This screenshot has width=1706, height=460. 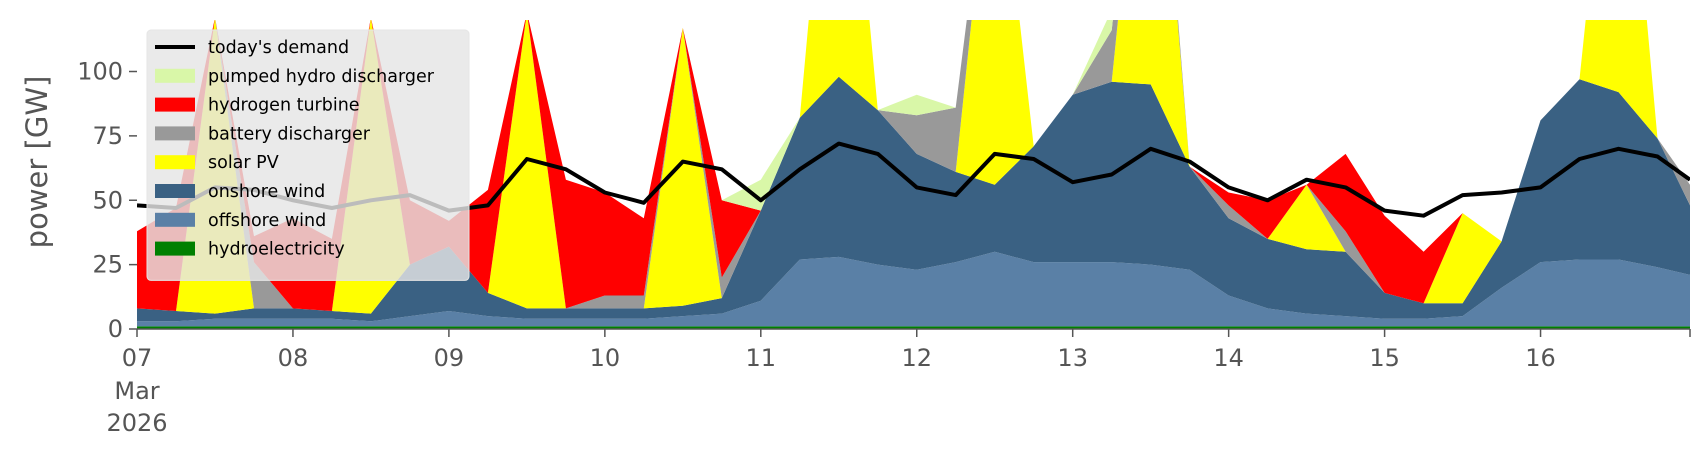 What do you see at coordinates (321, 77) in the screenshot?
I see `legend-label: pumped hydro discharger` at bounding box center [321, 77].